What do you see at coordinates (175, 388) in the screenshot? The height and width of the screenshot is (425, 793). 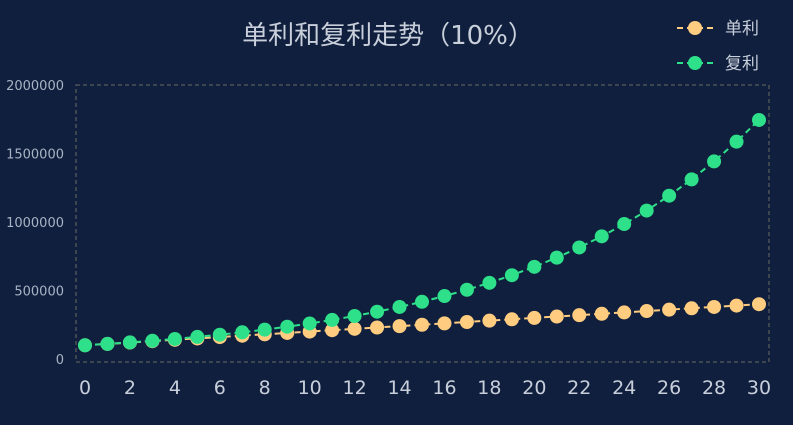 I see `x-tick-label: 4` at bounding box center [175, 388].